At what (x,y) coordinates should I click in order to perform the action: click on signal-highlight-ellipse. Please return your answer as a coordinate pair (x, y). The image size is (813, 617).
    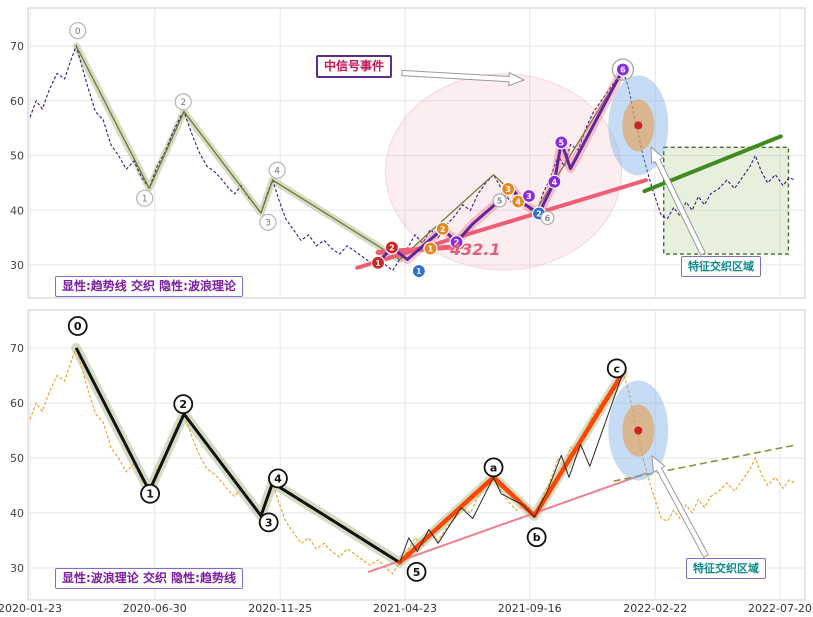
    Looking at the image, I should click on (504, 172).